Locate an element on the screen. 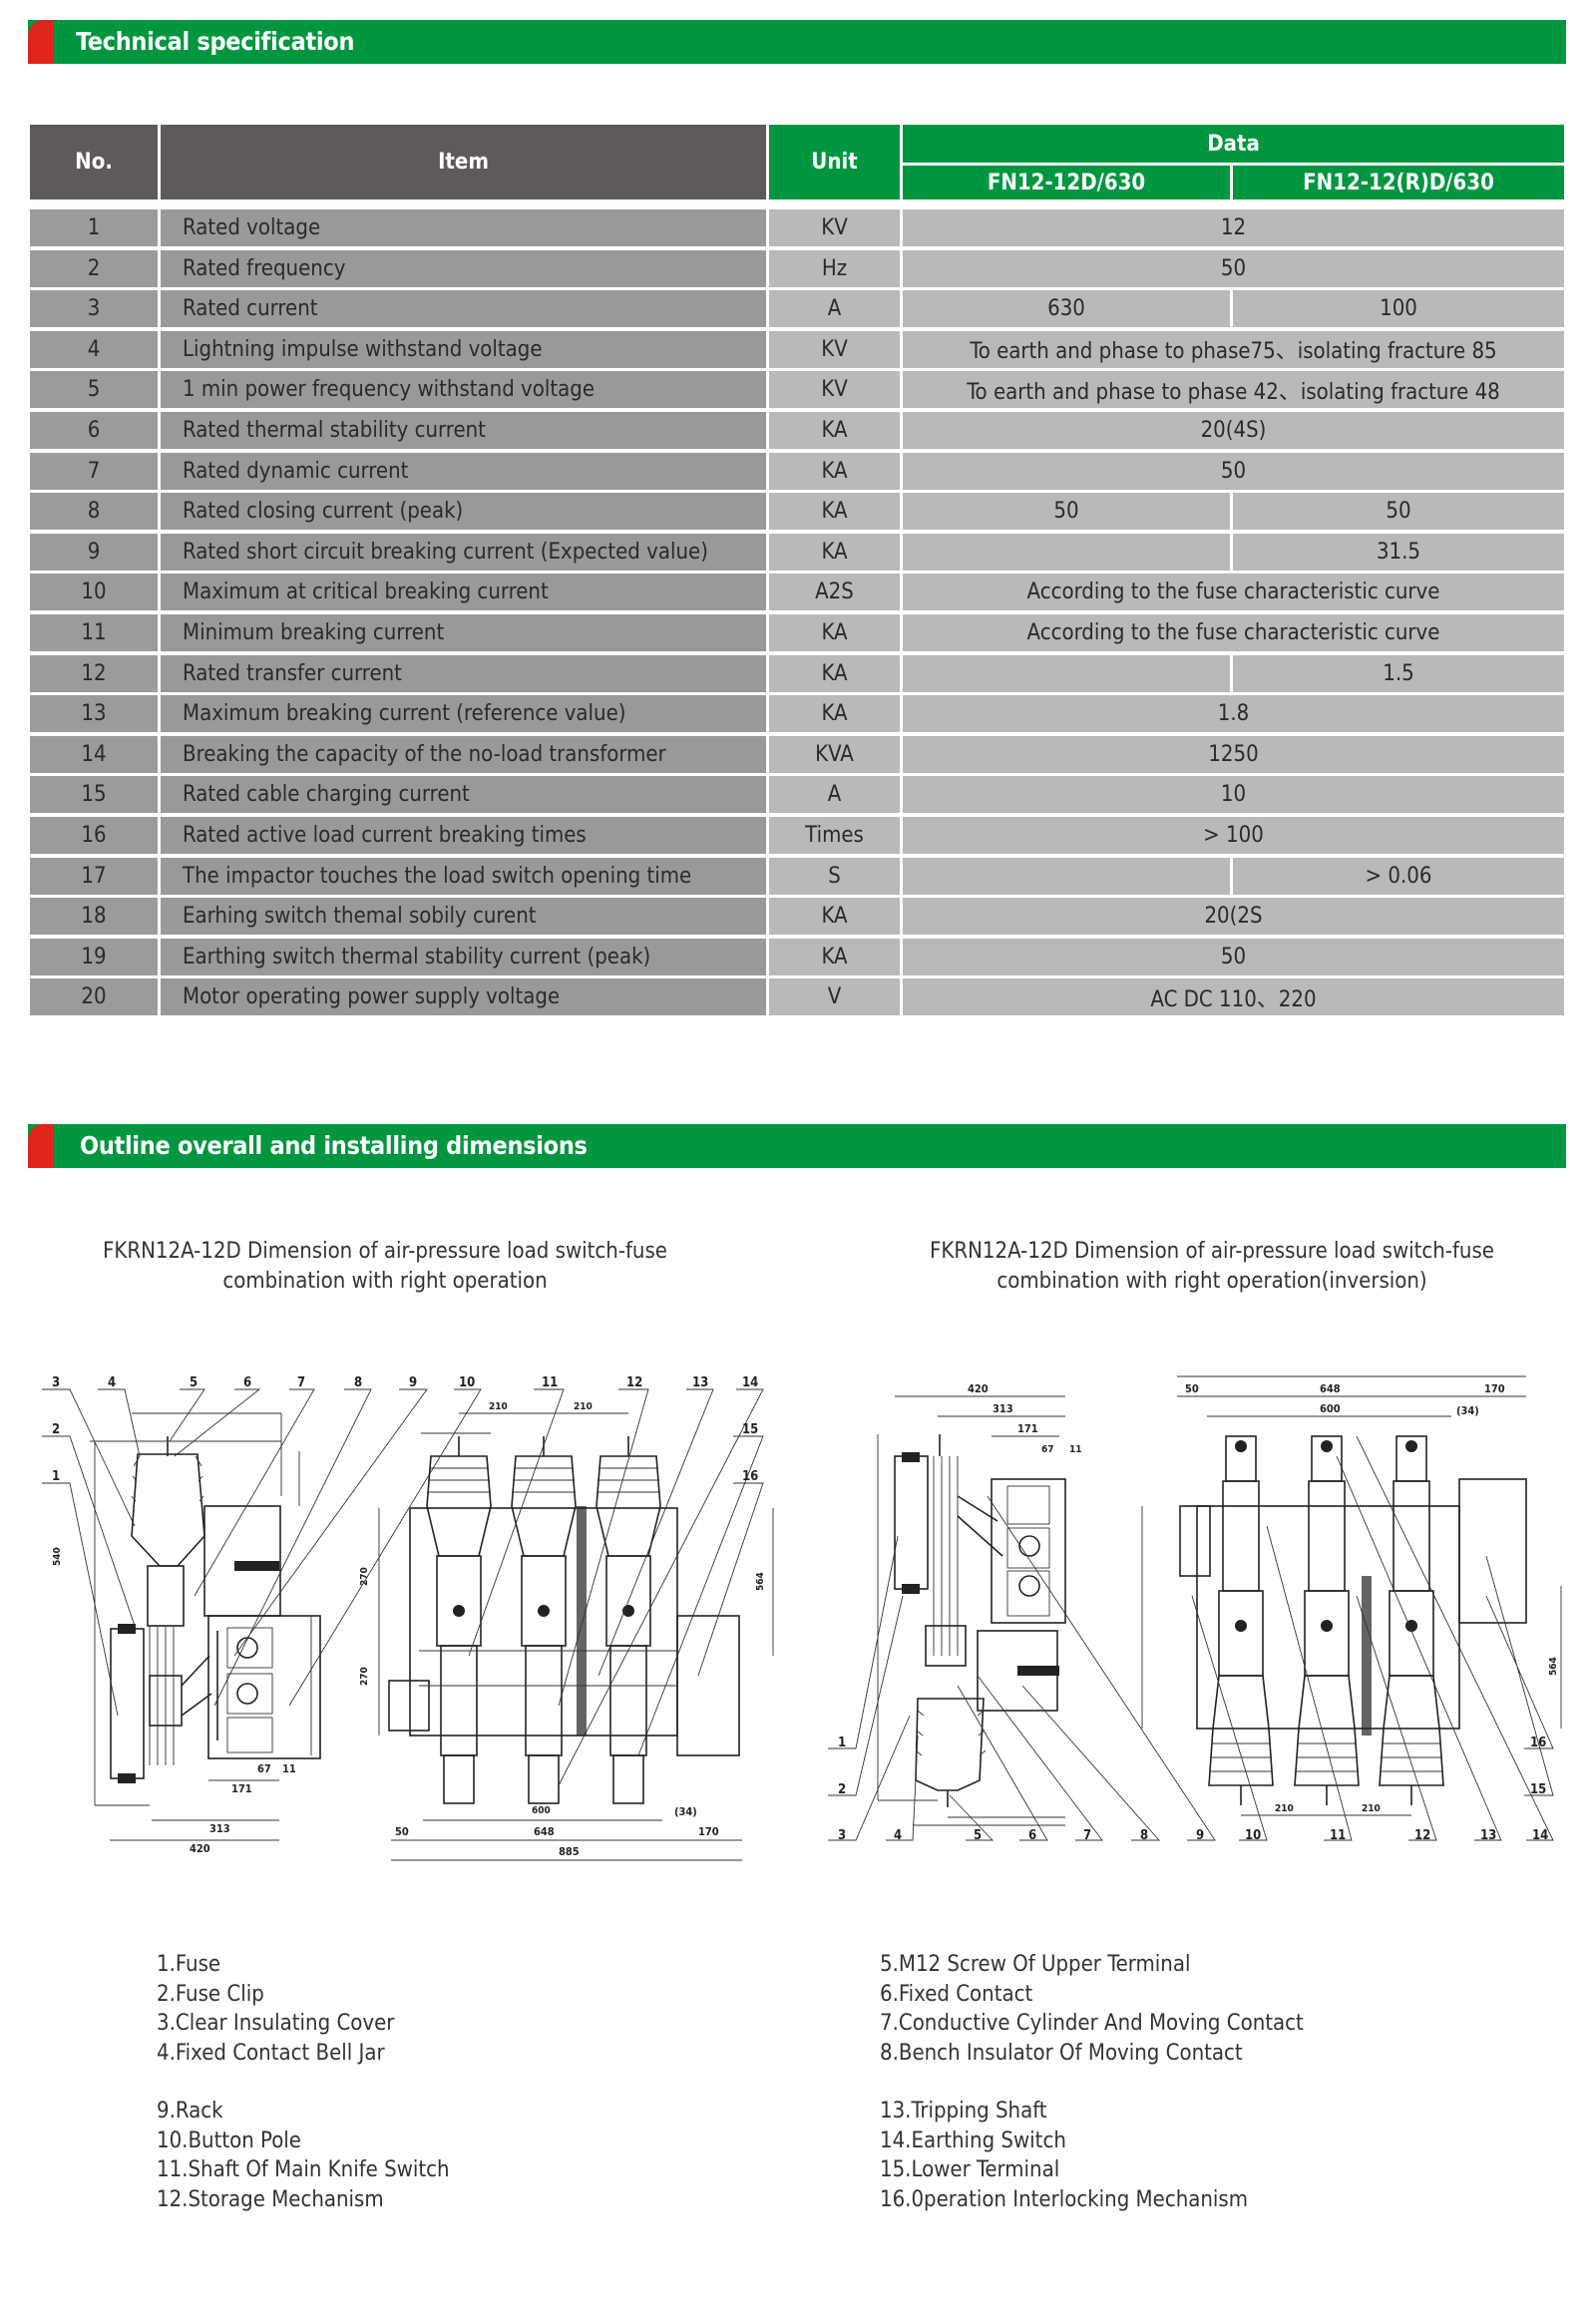 The image size is (1596, 2319). callout-5: 5 is located at coordinates (978, 1835).